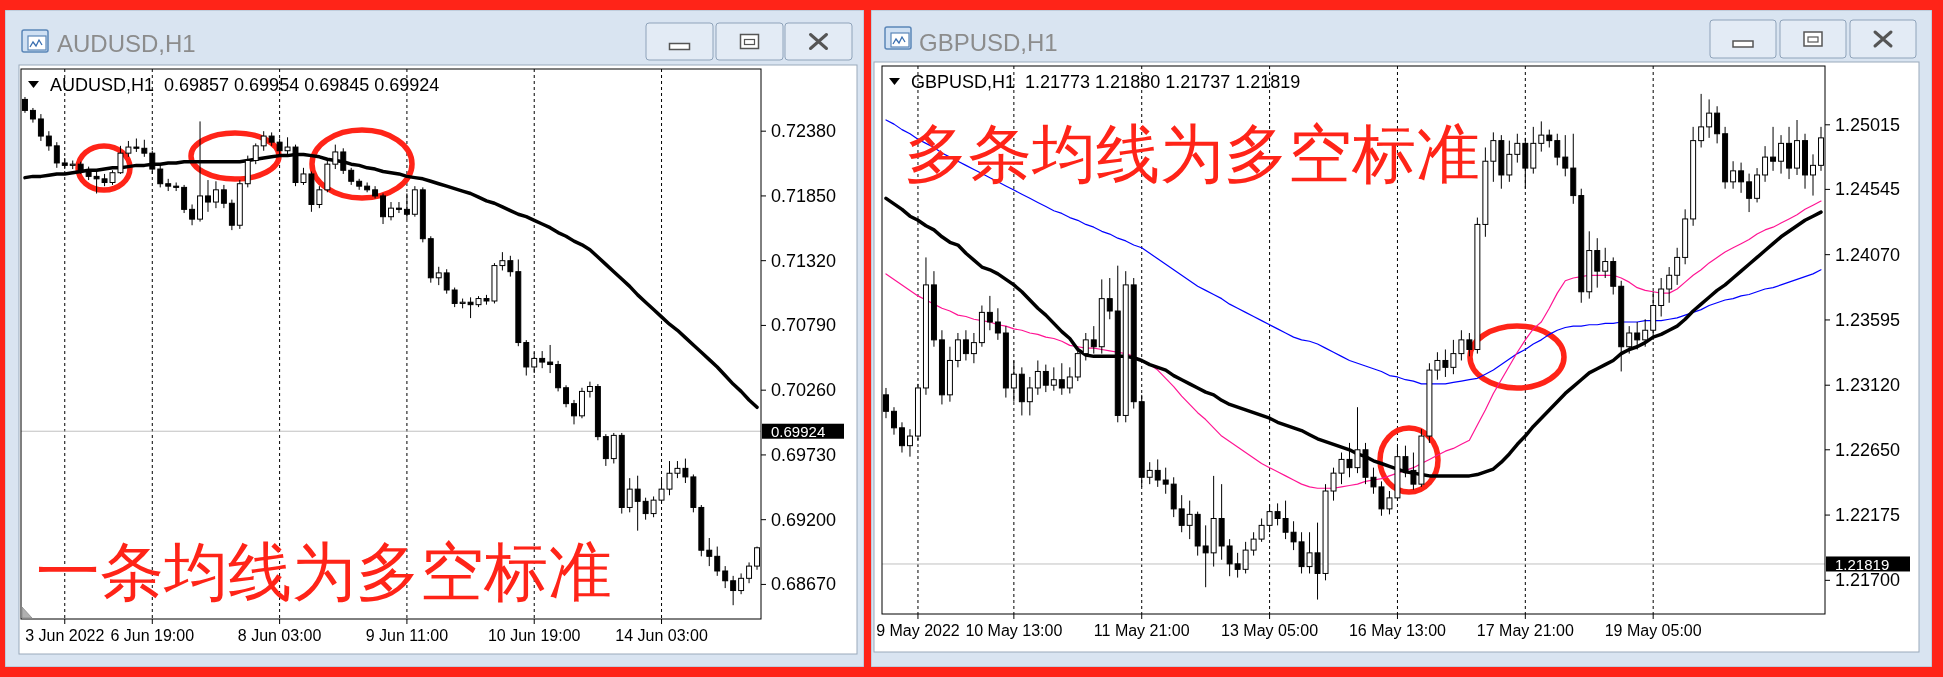  Describe the element at coordinates (1525, 630) in the screenshot. I see `x-tick-label: 17 May 21:00` at that location.